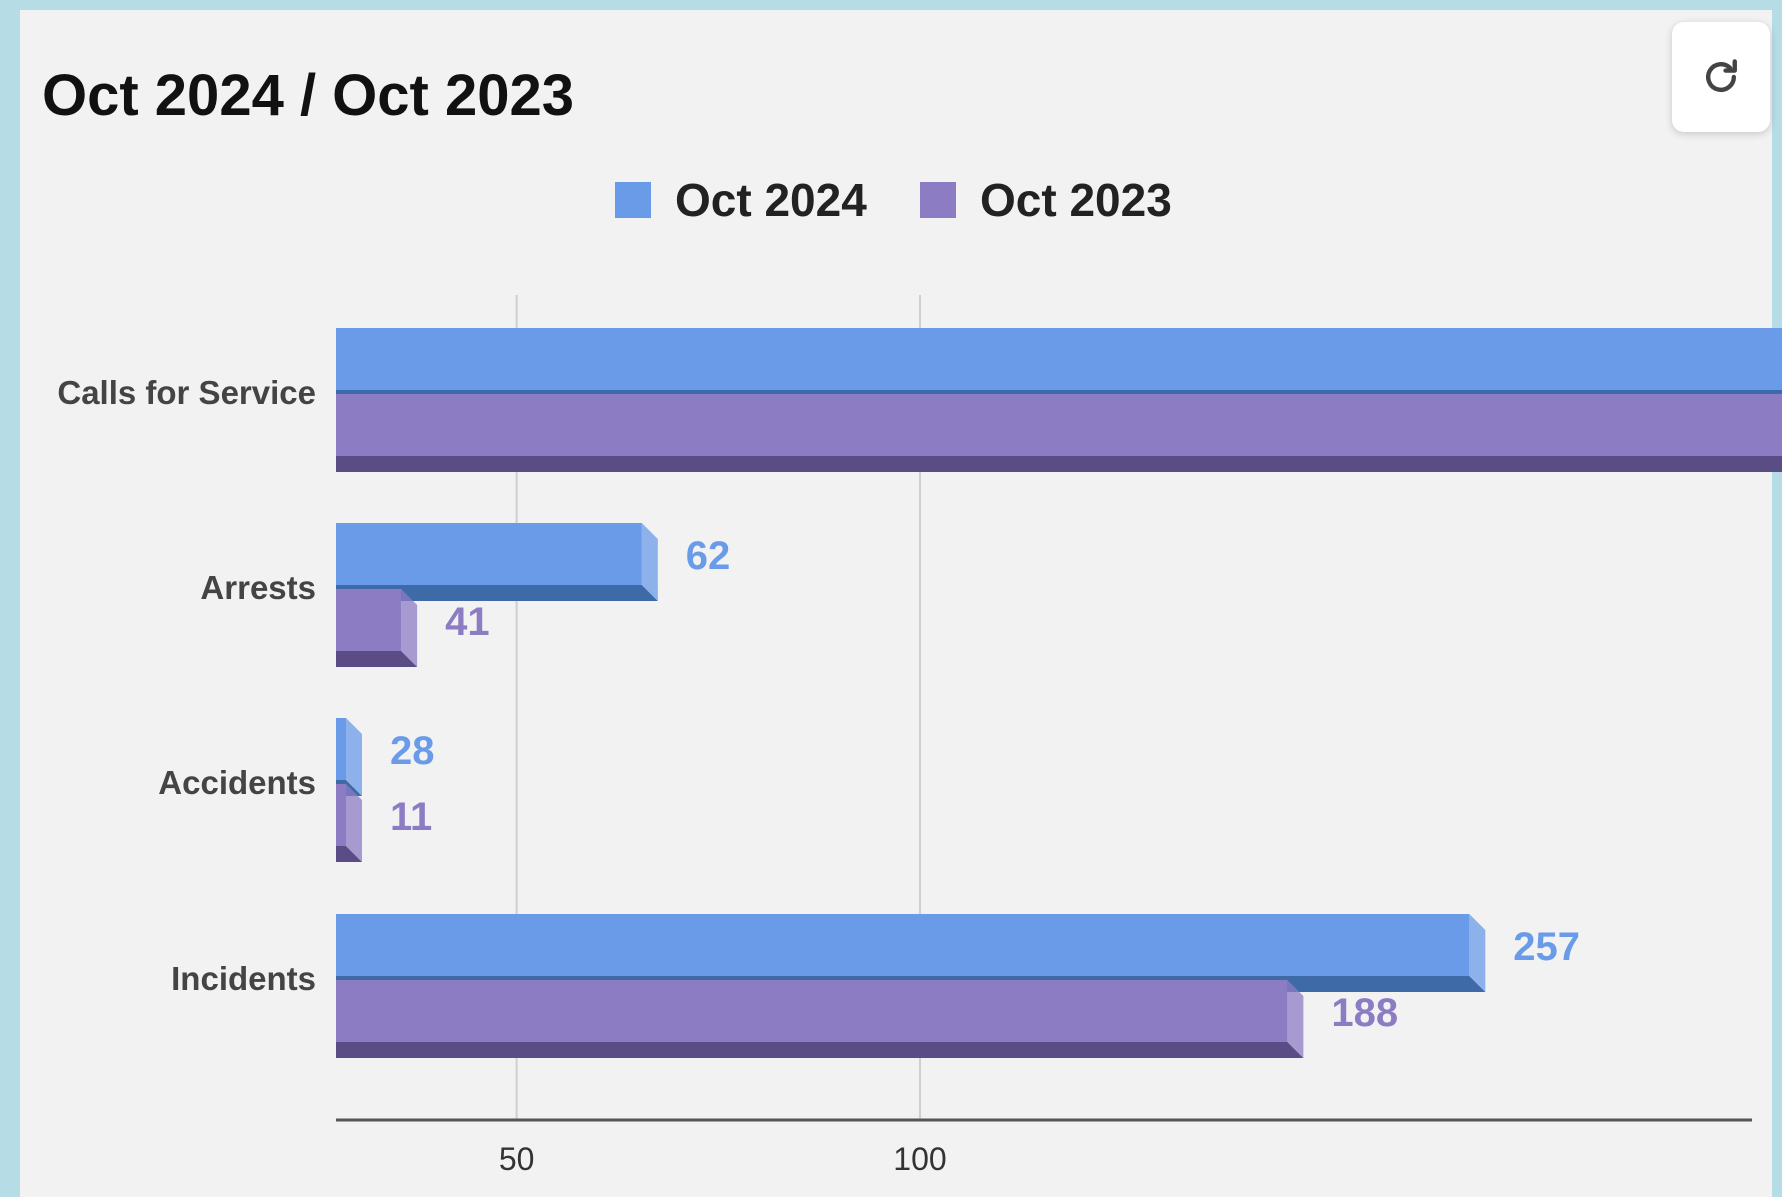  I want to click on value-label-3-1: 188, so click(1364, 1013).